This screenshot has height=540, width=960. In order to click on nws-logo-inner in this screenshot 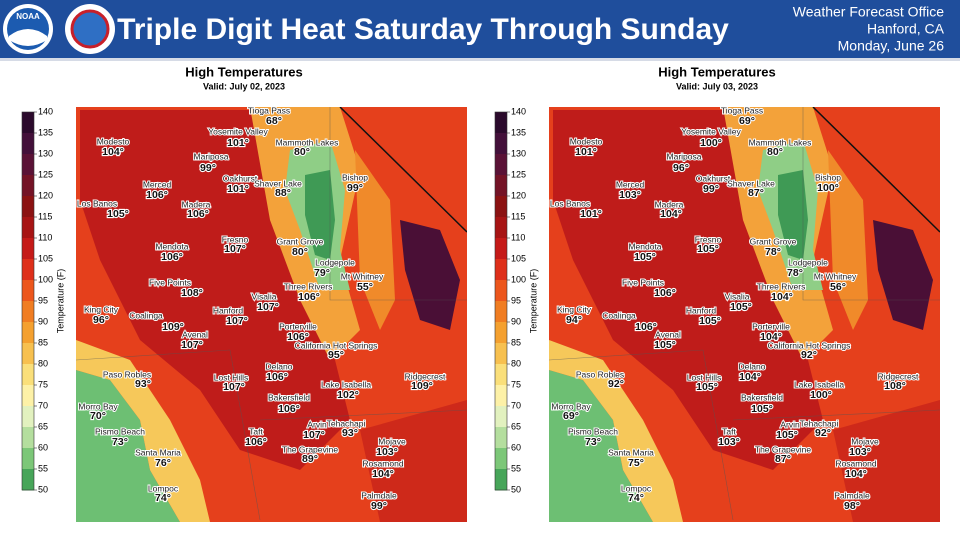, I will do `click(90, 29)`.